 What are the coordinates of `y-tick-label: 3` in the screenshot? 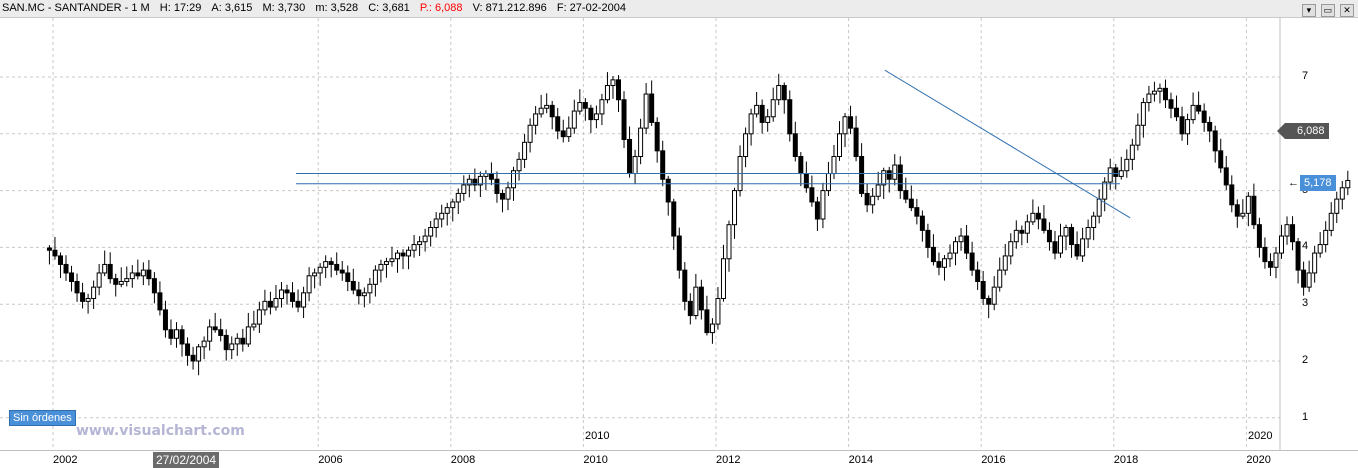 It's located at (1305, 303).